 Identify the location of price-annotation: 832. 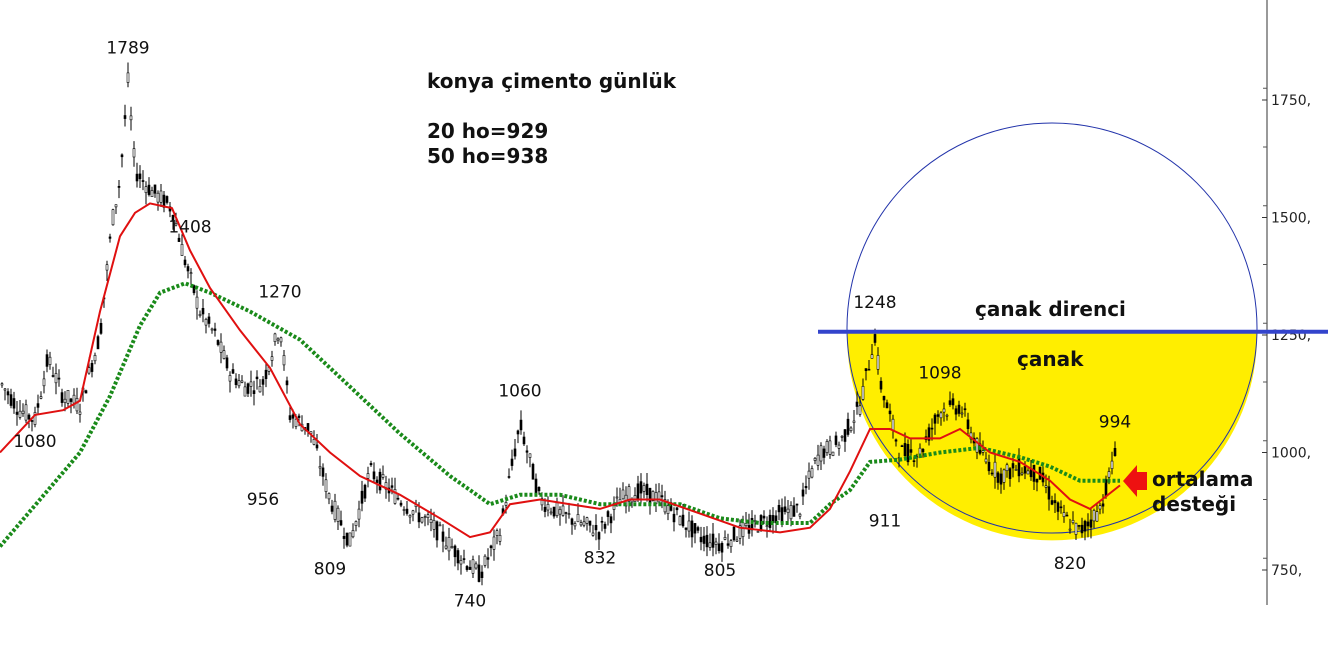
(600, 559).